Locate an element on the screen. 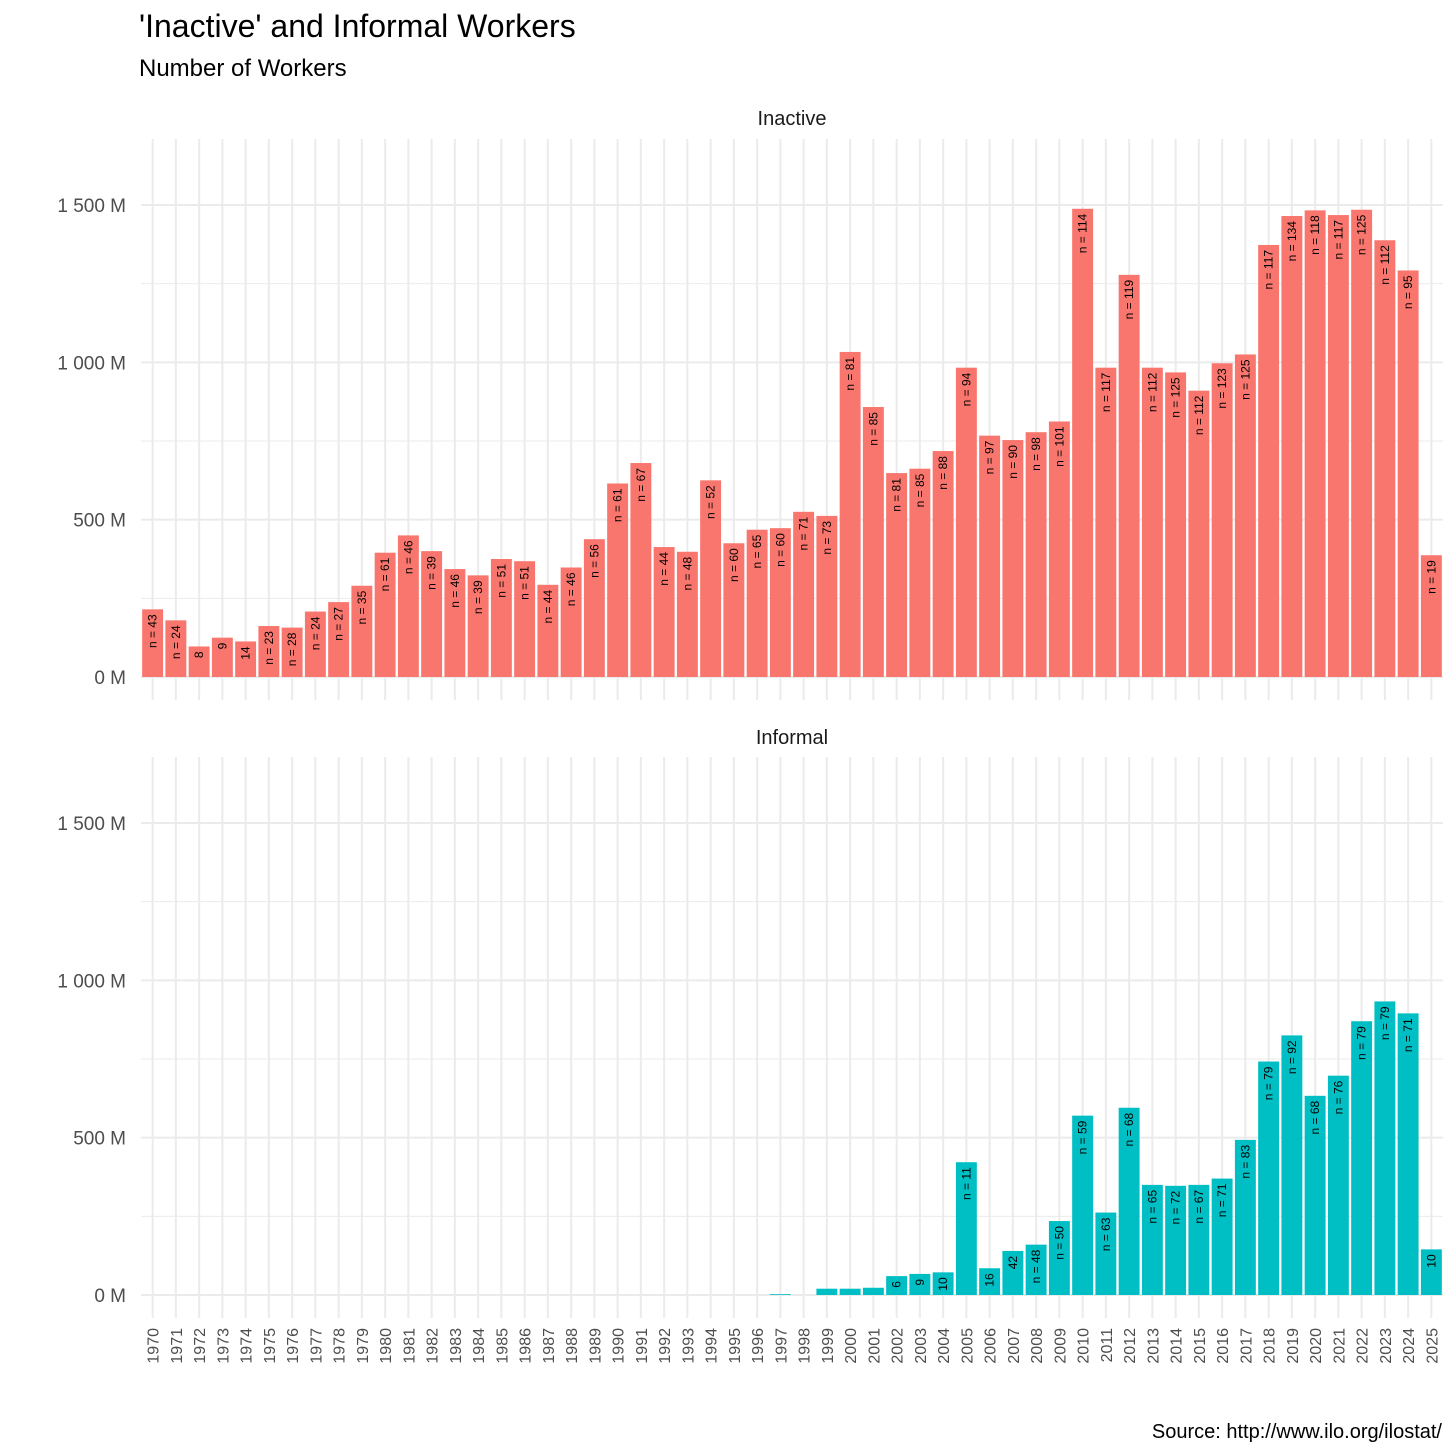 The image size is (1456, 1456). bar-label: n = 114 is located at coordinates (1083, 233).